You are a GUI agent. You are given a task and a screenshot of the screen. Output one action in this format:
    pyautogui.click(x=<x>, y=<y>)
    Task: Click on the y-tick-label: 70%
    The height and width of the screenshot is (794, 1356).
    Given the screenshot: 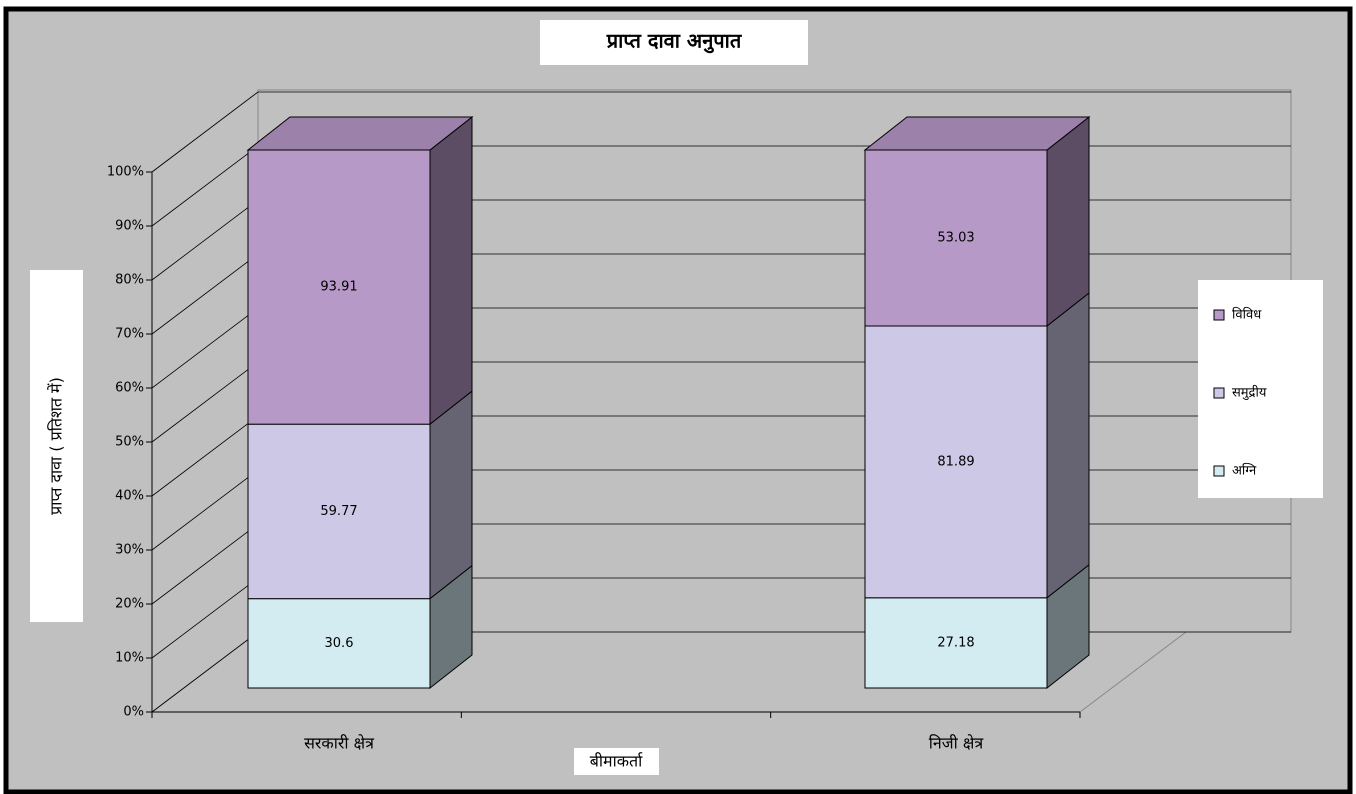 What is the action you would take?
    pyautogui.click(x=129, y=334)
    